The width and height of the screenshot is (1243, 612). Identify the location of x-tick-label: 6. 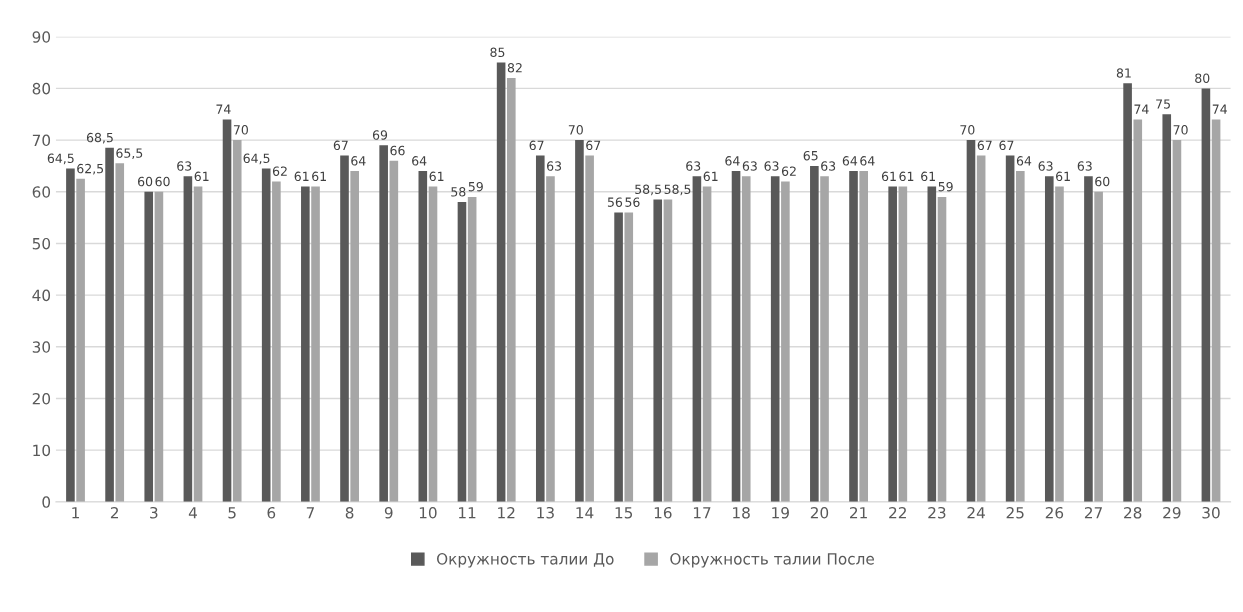
(271, 512).